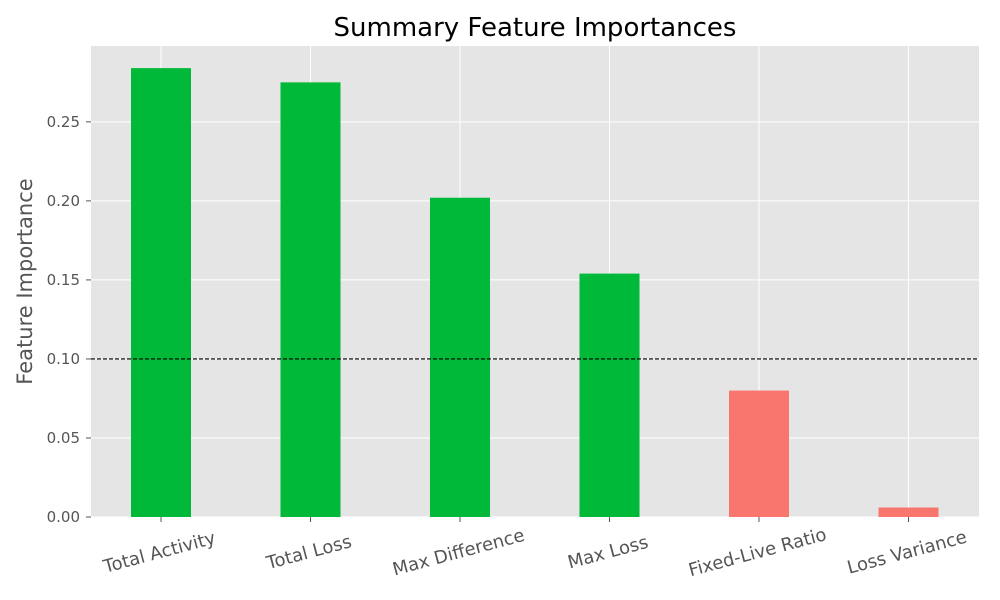  Describe the element at coordinates (757, 552) in the screenshot. I see `x-tick-label: Fixed-Live Ratio` at that location.